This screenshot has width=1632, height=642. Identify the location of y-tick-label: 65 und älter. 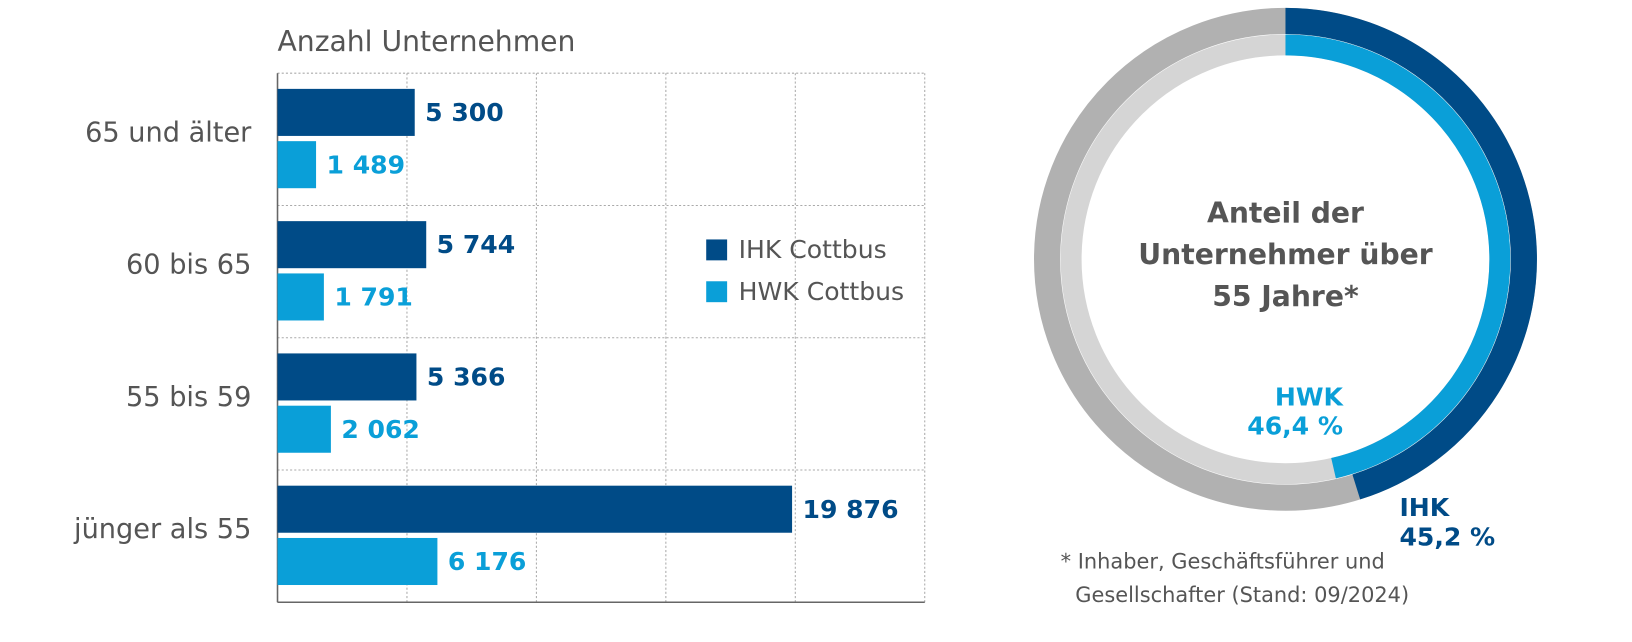
(168, 132).